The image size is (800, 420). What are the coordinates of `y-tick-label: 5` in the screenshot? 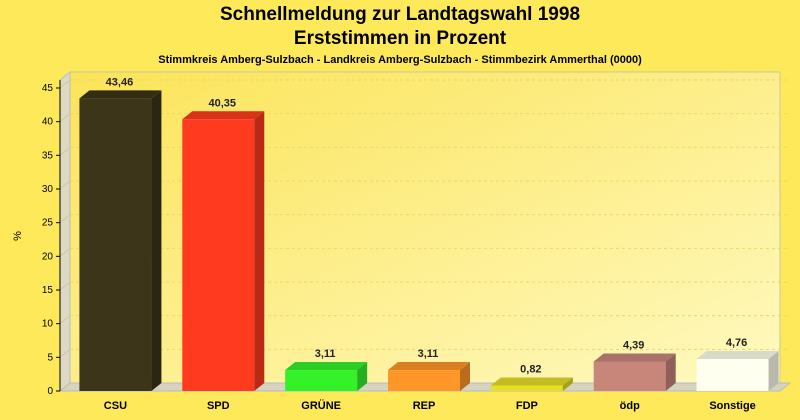 It's located at (50, 357).